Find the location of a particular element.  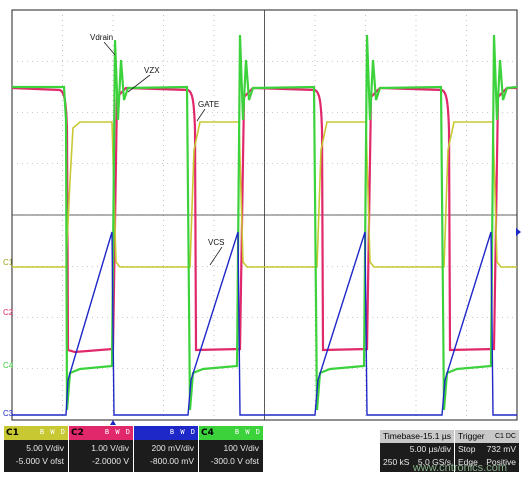

trigger-box: Trigger C1 DC Stop 732 mV Edge Positive is located at coordinates (487, 451).